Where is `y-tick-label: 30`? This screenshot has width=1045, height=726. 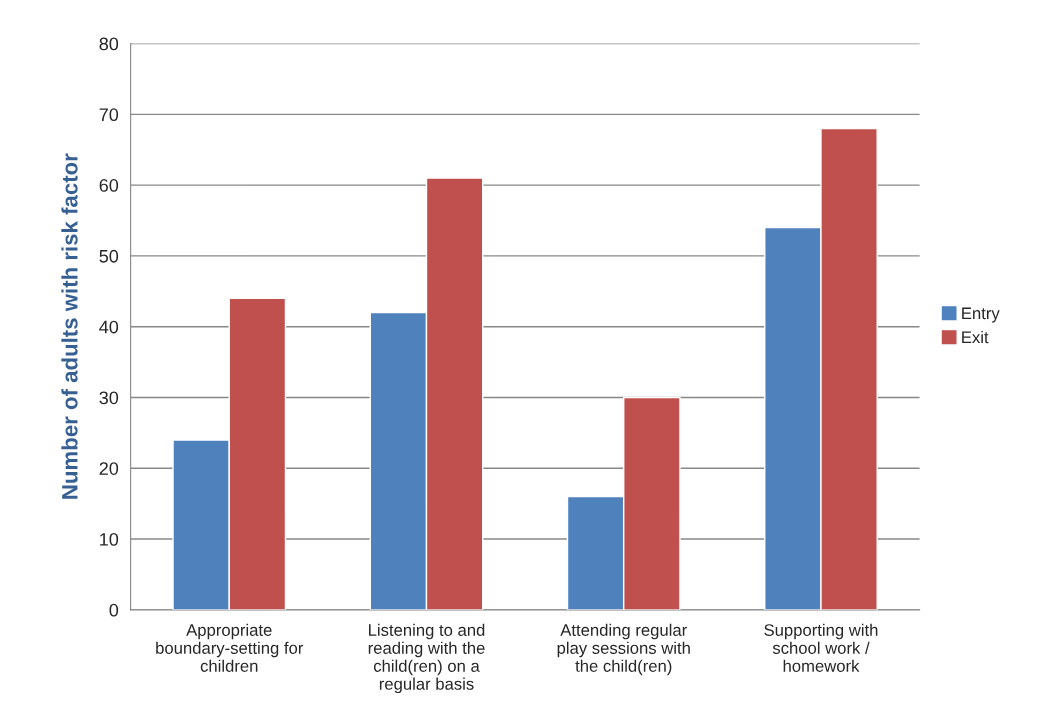
y-tick-label: 30 is located at coordinates (109, 398).